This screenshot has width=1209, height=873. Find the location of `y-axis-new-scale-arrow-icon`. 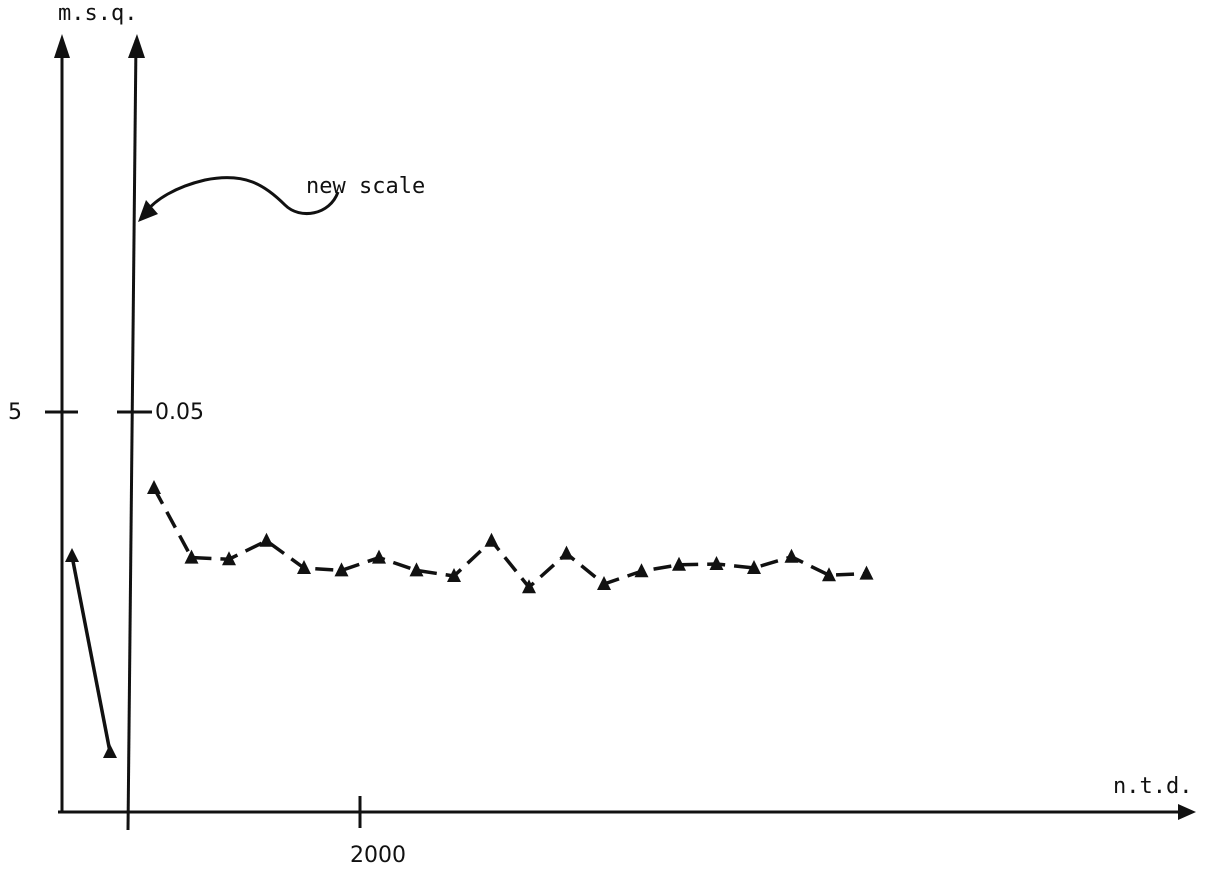

y-axis-new-scale-arrow-icon is located at coordinates (136, 46).